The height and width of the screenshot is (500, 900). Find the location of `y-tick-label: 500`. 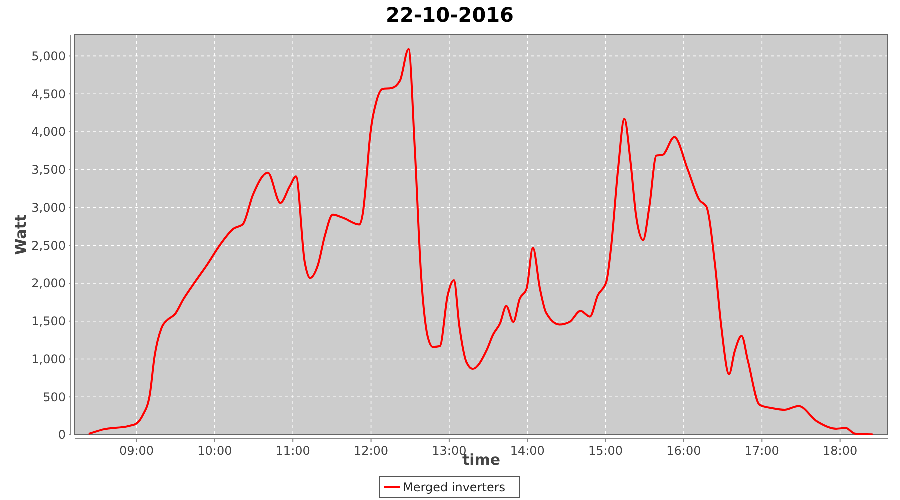

y-tick-label: 500 is located at coordinates (54, 397).